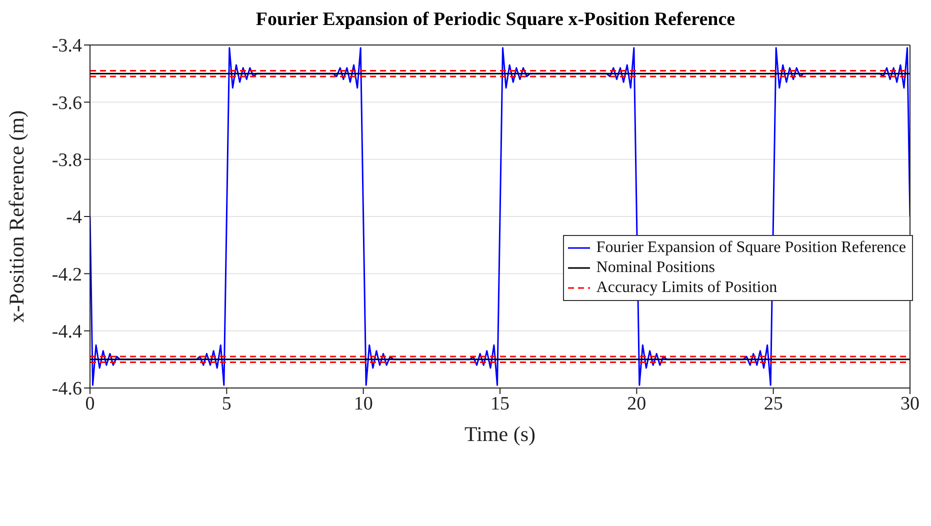  I want to click on y-tick-label: -4.6, so click(67, 389).